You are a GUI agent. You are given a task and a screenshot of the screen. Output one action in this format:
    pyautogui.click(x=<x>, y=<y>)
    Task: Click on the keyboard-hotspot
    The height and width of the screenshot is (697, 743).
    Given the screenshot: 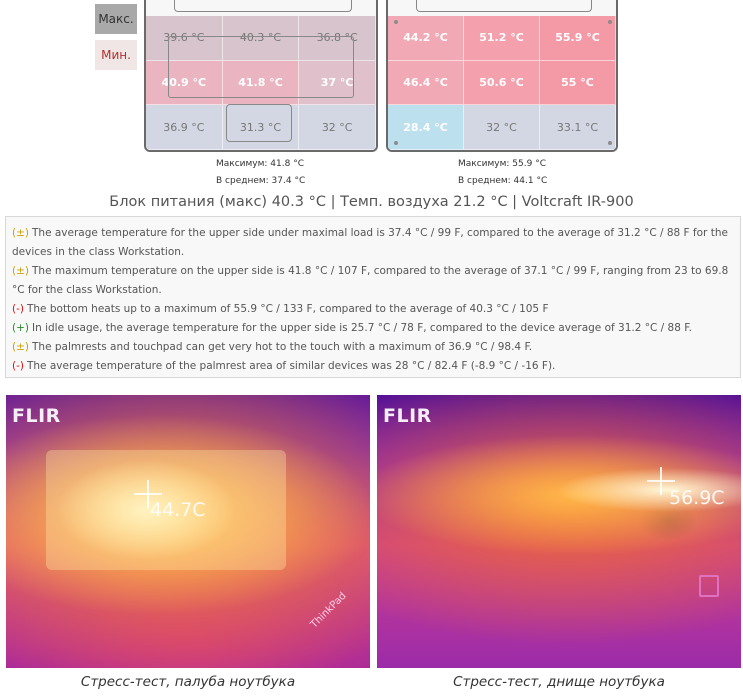 What is the action you would take?
    pyautogui.click(x=166, y=510)
    